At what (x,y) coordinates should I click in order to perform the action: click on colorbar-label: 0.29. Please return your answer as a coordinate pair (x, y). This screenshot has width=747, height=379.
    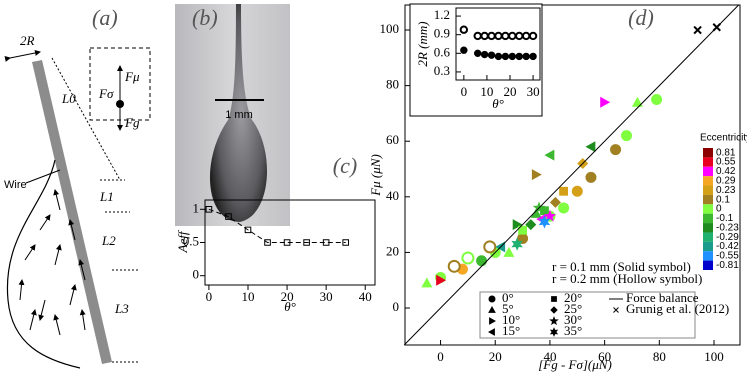
    Looking at the image, I should click on (726, 180).